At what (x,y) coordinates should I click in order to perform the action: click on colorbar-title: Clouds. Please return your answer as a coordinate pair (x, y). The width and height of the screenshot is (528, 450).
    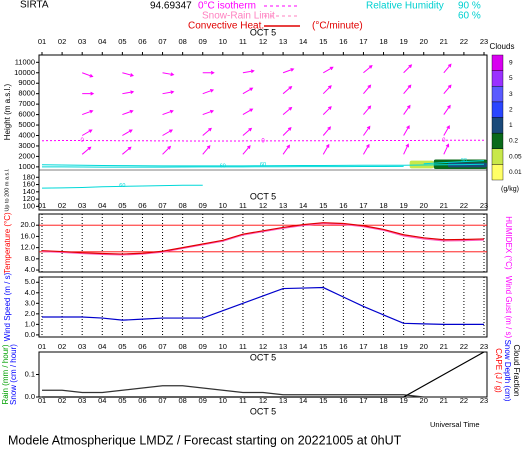
    Looking at the image, I should click on (502, 46).